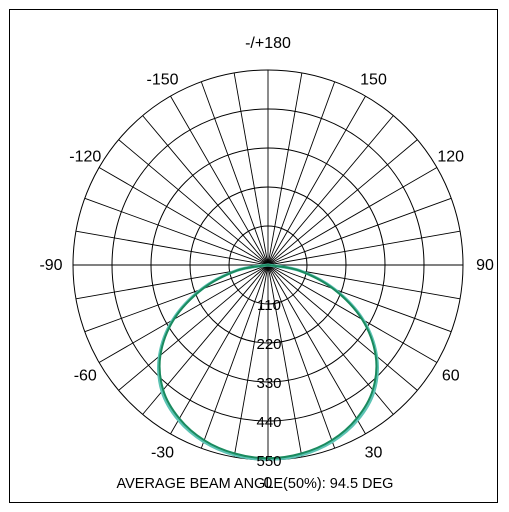 Image resolution: width=509 pixels, height=512 pixels. I want to click on radial-tick-label: 440, so click(268, 422).